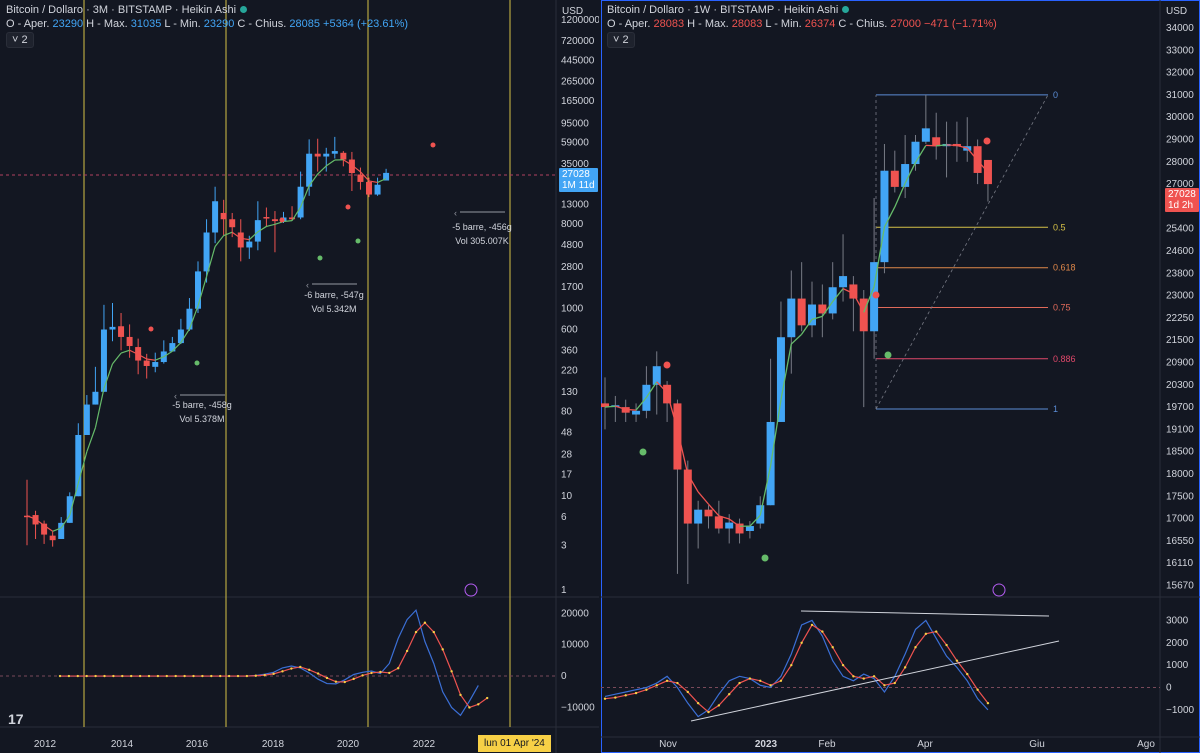 Image resolution: width=1200 pixels, height=753 pixels. What do you see at coordinates (146, 24) in the screenshot?
I see `high-value: 31035` at bounding box center [146, 24].